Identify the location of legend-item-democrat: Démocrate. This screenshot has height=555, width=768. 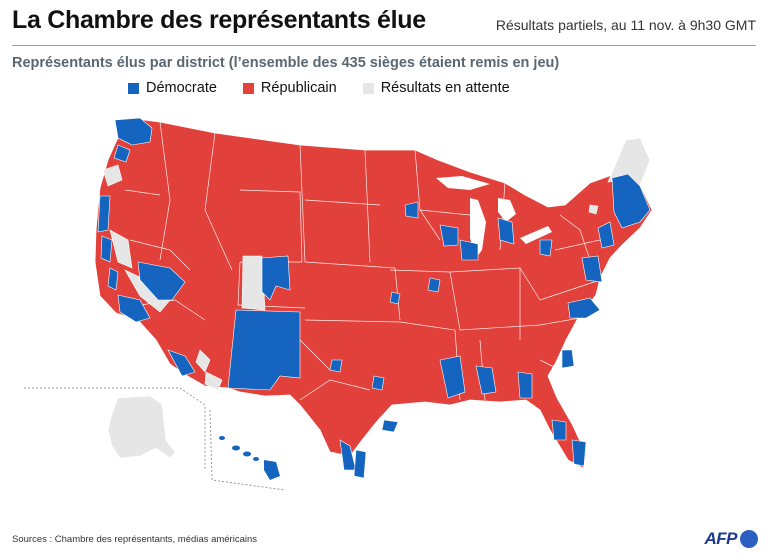
(172, 88).